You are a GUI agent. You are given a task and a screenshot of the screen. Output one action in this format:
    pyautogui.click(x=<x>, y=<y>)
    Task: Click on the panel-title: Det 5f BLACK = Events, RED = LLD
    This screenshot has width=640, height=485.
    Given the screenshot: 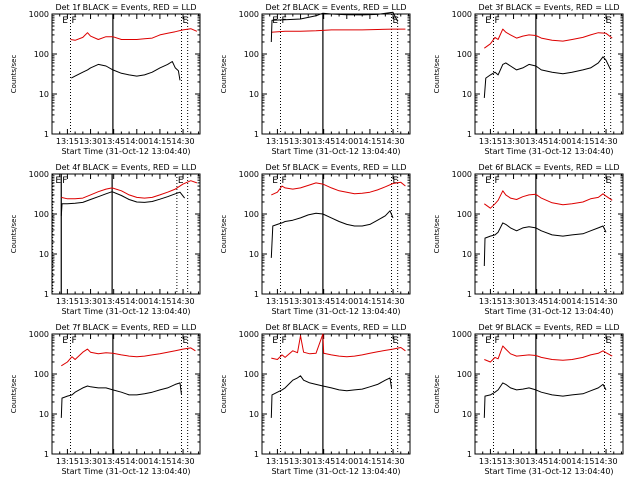 What is the action you would take?
    pyautogui.click(x=335, y=167)
    